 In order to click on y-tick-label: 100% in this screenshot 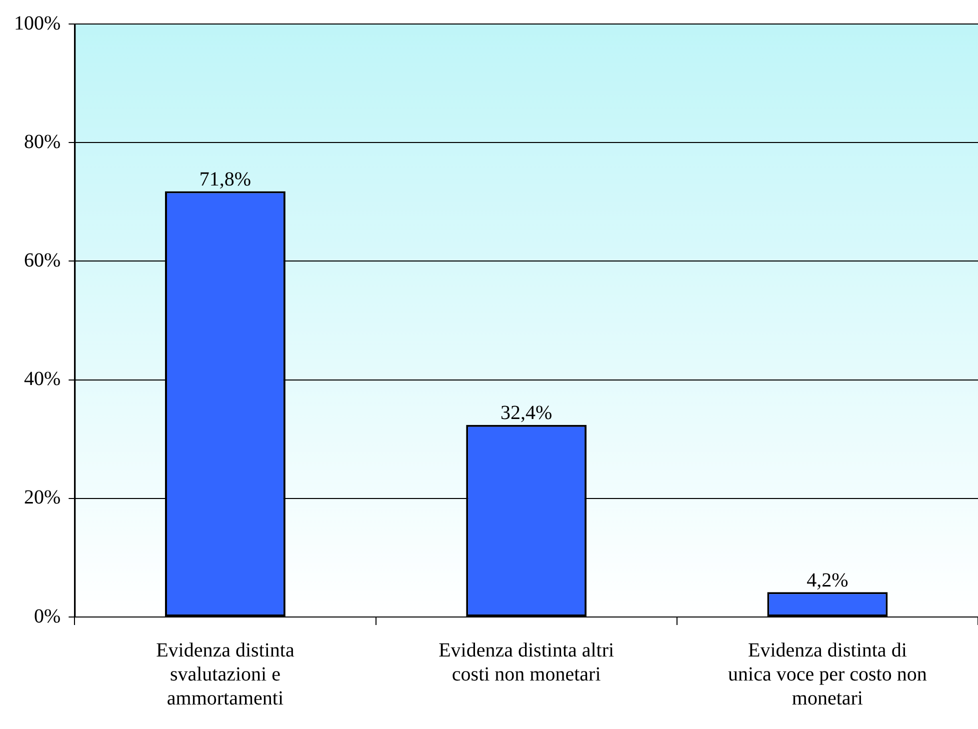, I will do `click(37, 23)`.